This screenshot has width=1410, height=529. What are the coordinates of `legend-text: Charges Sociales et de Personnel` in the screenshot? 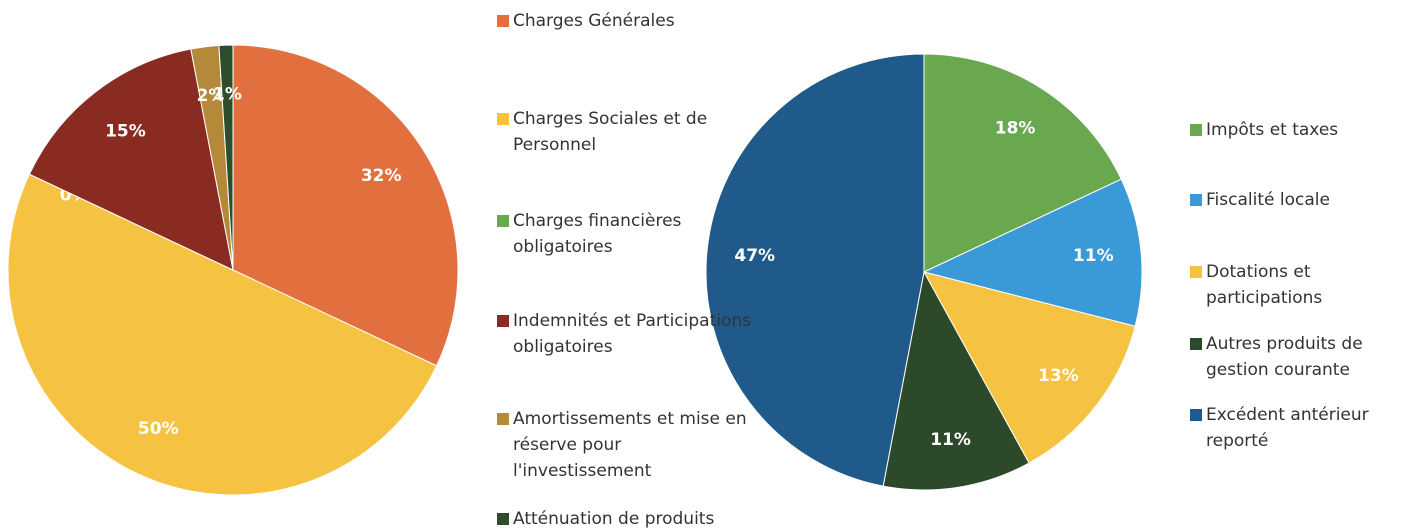 It's located at (610, 132).